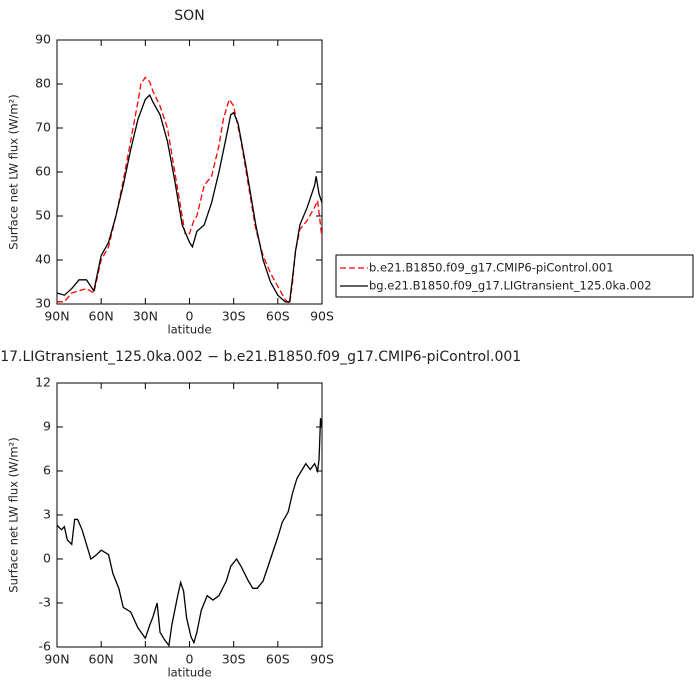 The image size is (700, 700). I want to click on legend-box, so click(514, 276).